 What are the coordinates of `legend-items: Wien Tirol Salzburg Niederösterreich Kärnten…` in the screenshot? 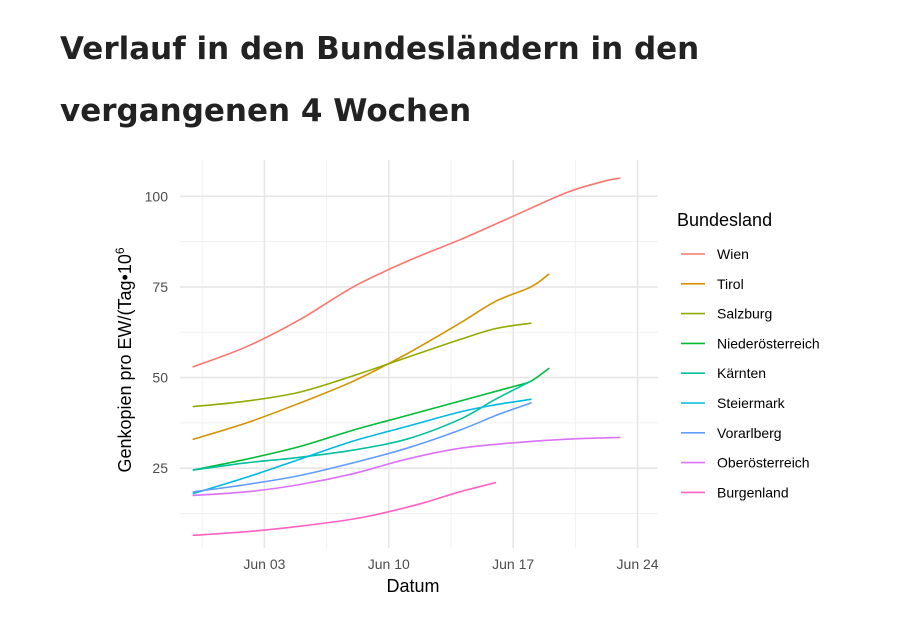 It's located at (750, 373).